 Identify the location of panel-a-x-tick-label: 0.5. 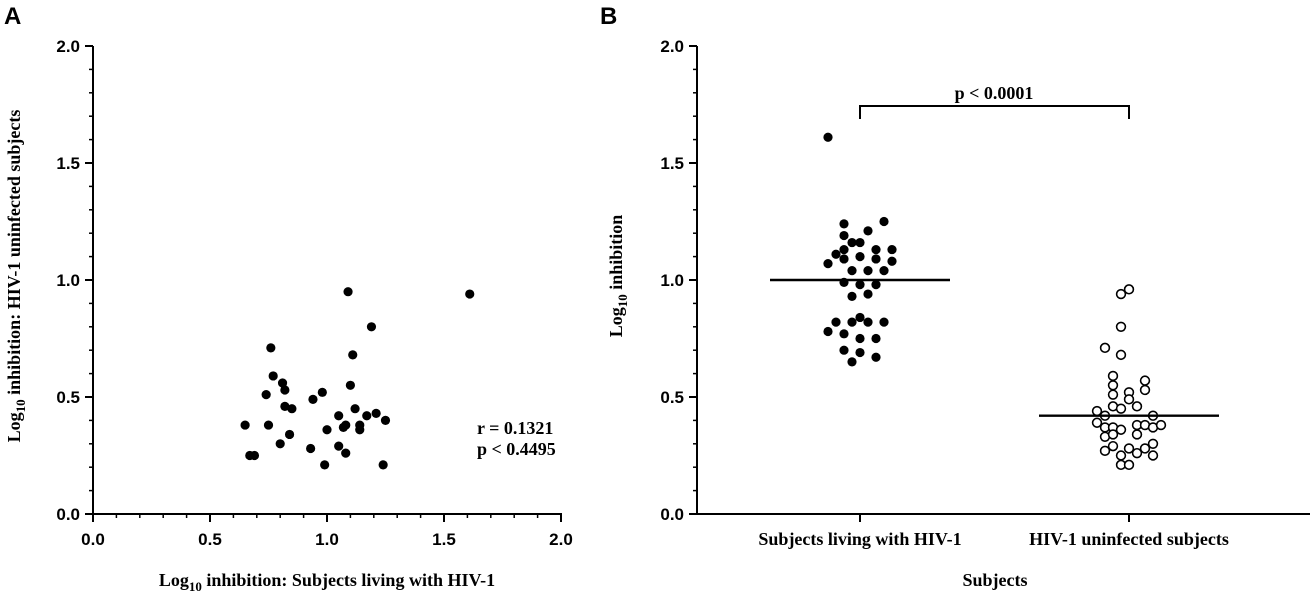
(210, 539).